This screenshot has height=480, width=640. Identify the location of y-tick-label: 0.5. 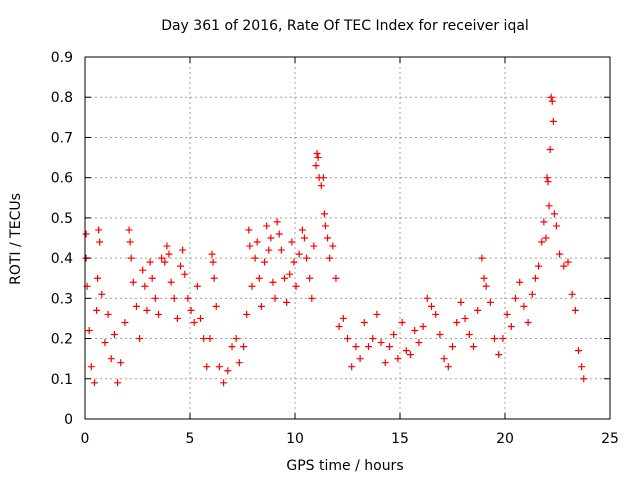
(62, 219).